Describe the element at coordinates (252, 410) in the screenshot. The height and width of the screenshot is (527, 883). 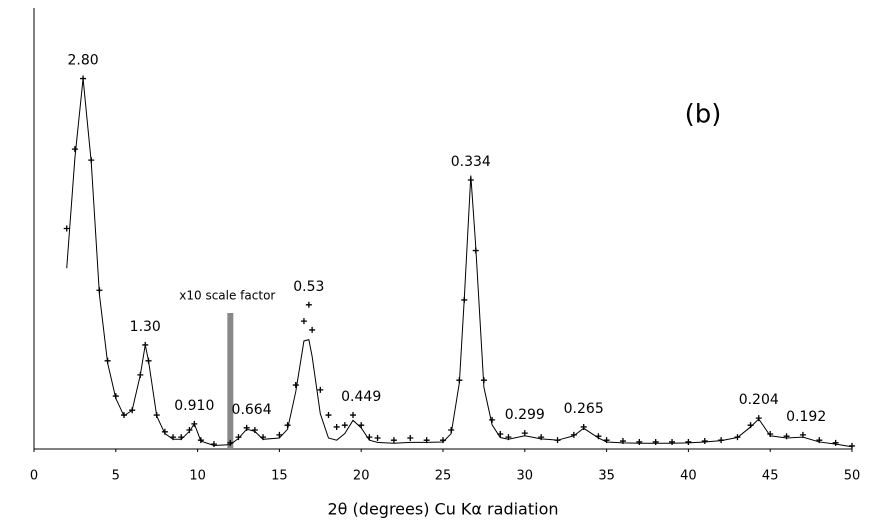
I see `peak-label: 0.664` at that location.